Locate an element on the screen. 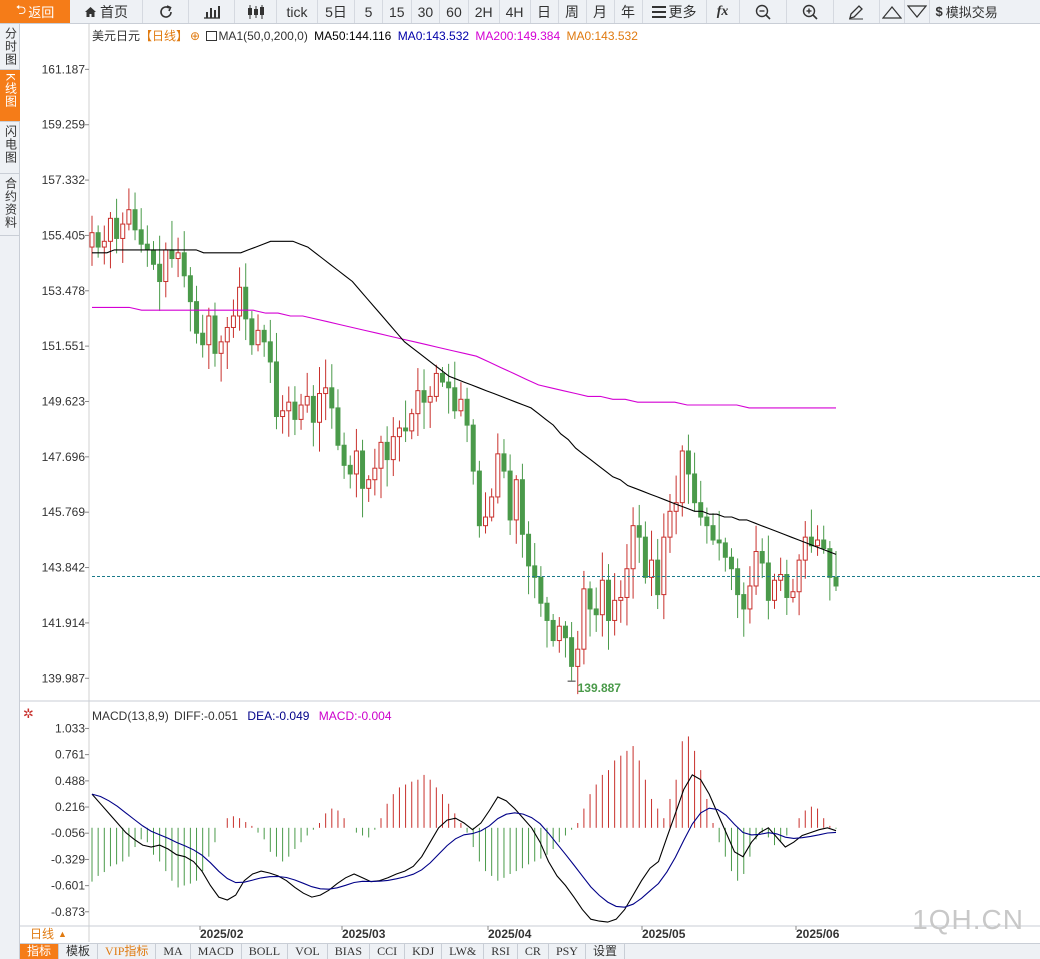 The height and width of the screenshot is (959, 1040). macd-tick-label: 0.761 is located at coordinates (70, 755).